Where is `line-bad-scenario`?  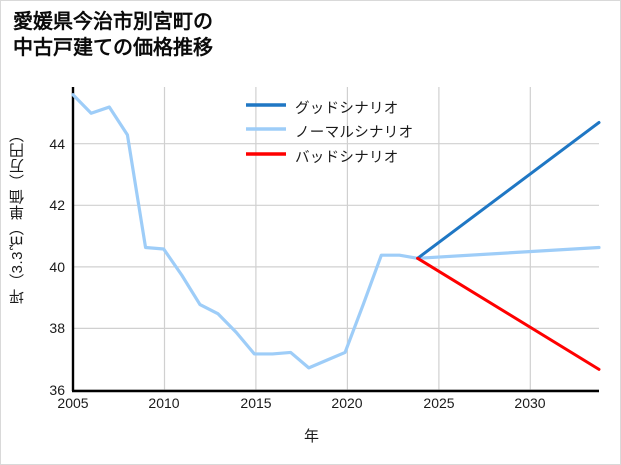 line-bad-scenario is located at coordinates (508, 313).